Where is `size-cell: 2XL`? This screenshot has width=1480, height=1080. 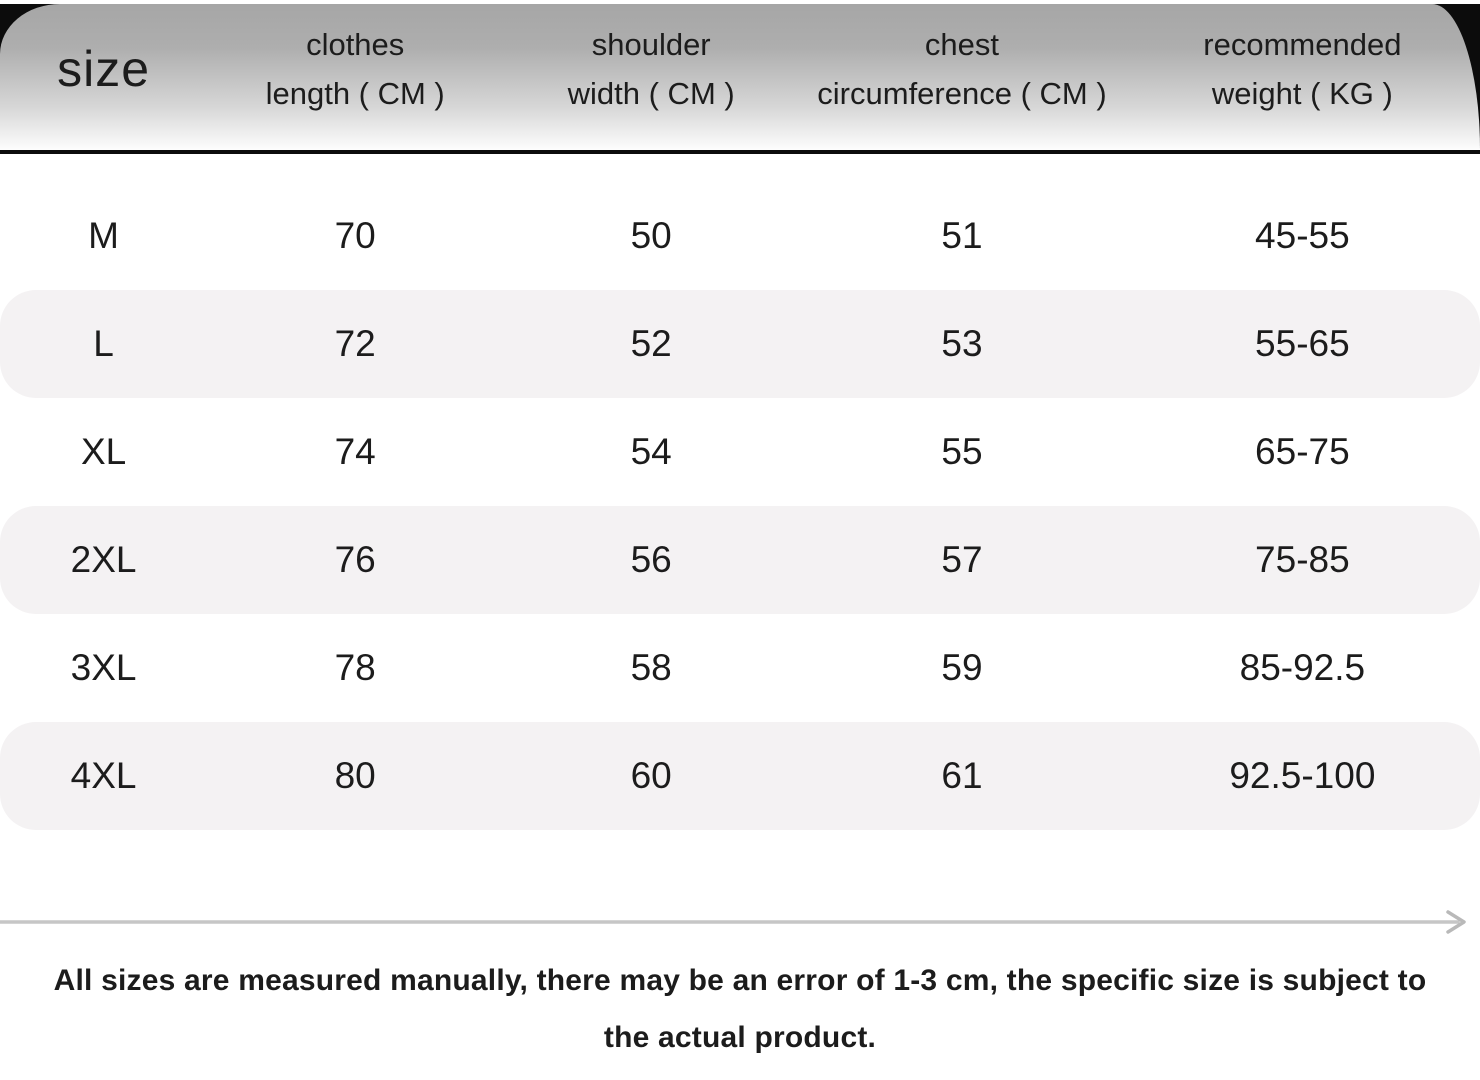
size-cell: 2XL is located at coordinates (103, 559).